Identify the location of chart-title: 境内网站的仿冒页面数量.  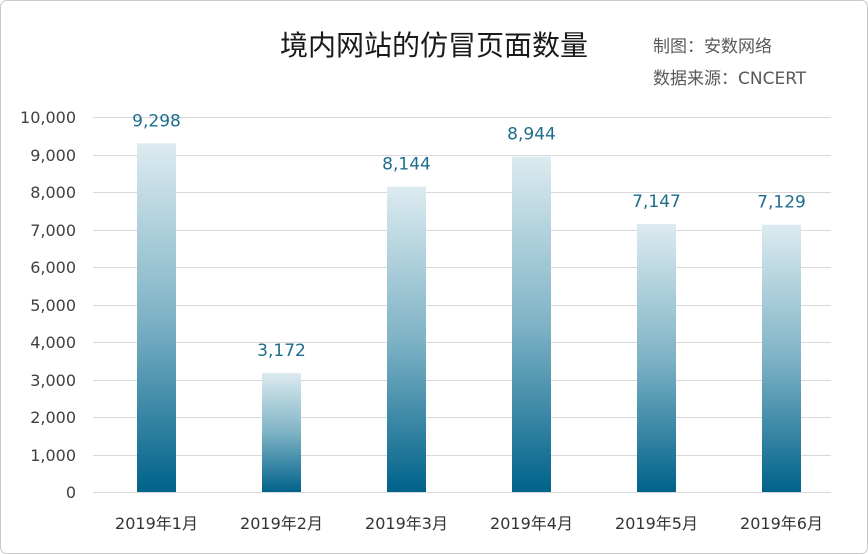
(434, 45).